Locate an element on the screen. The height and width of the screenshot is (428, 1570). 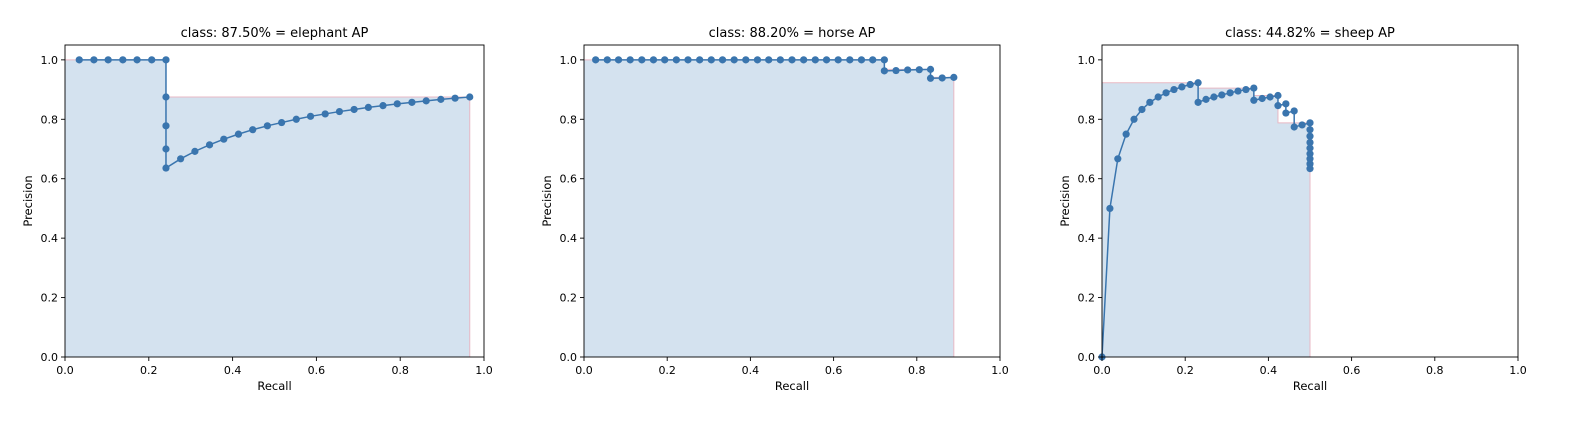
chart-title: class: 87.50% = elephant AP is located at coordinates (275, 33).